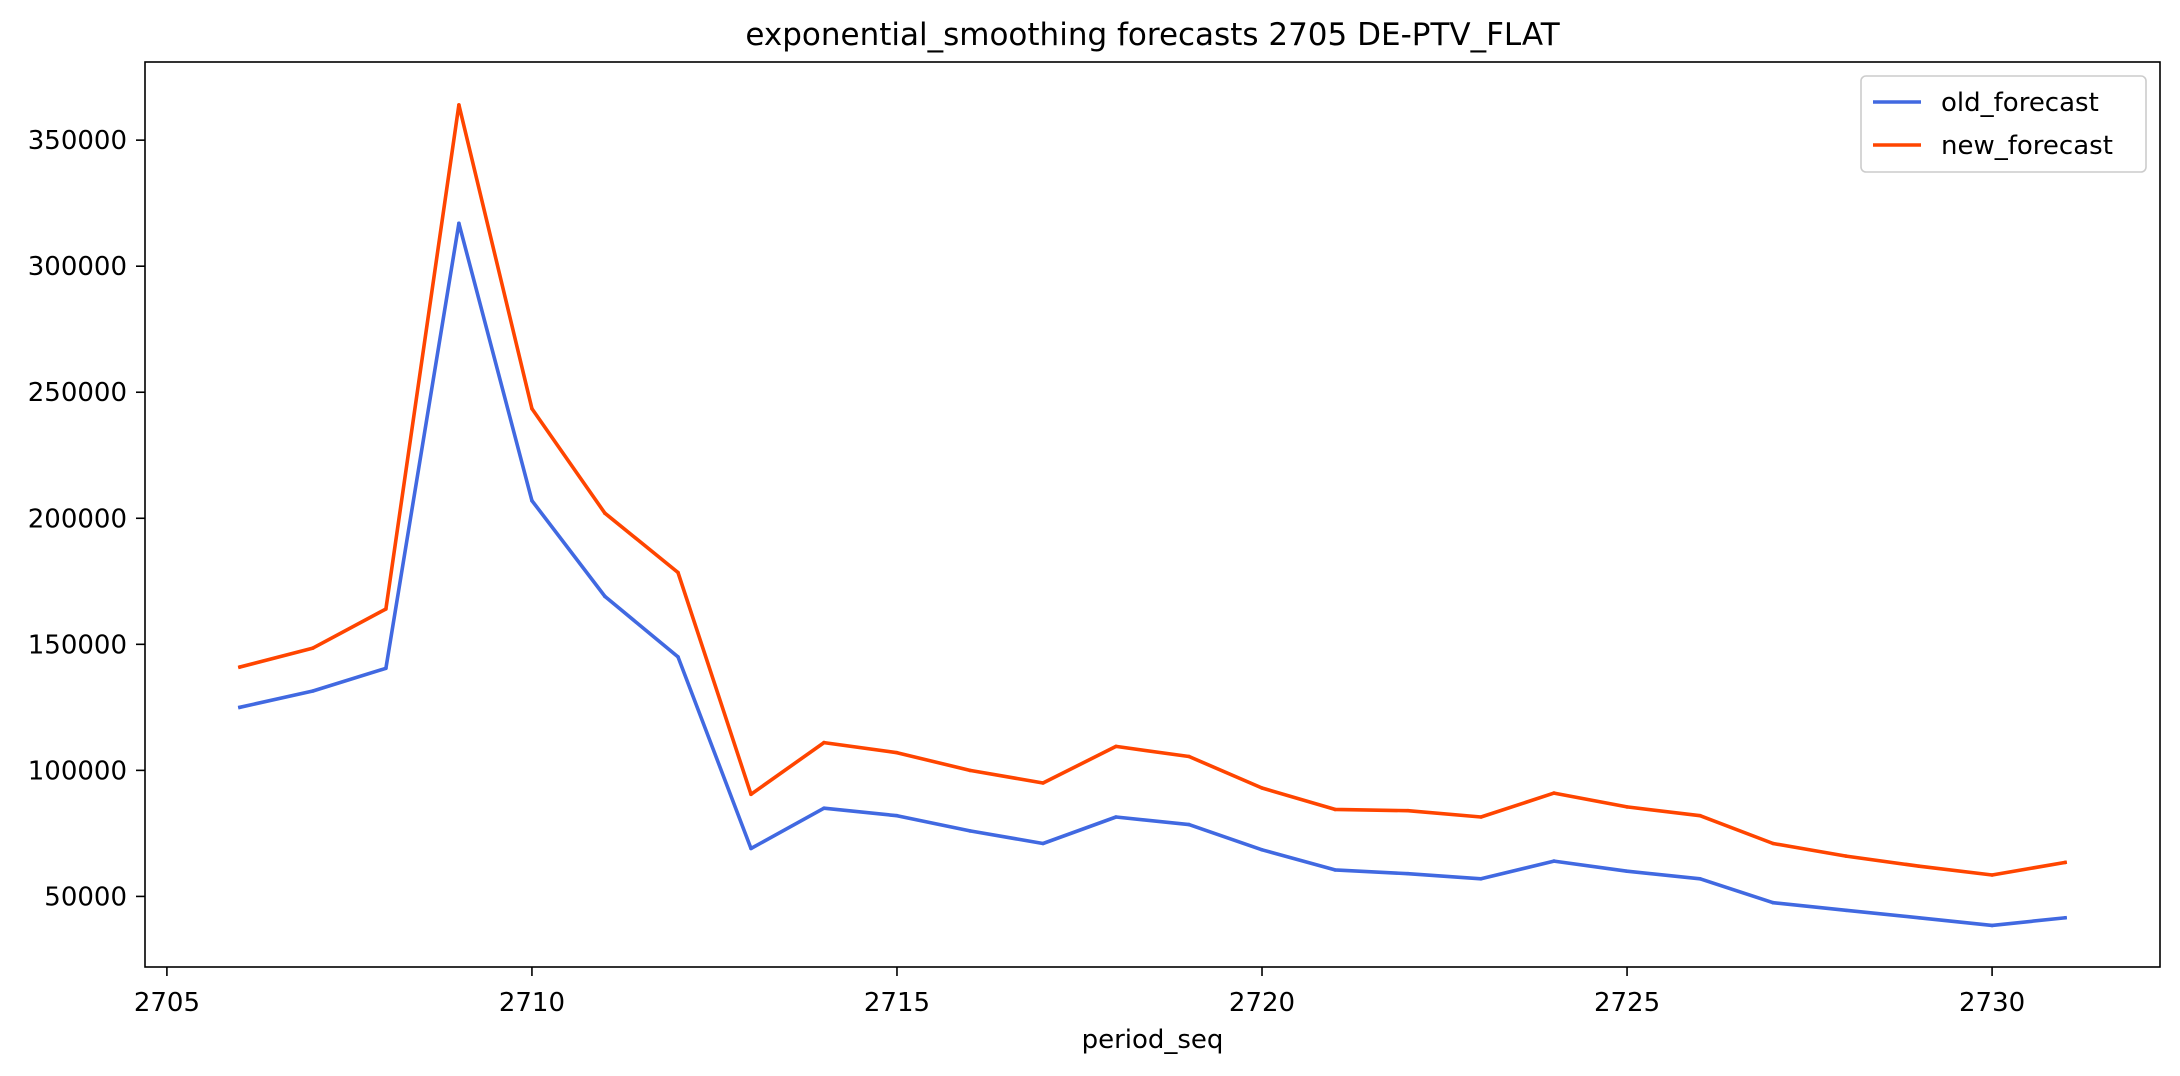  Describe the element at coordinates (1079, 992) in the screenshot. I see `x-axis: 2705 2710 2715 2720 2725 2730` at that location.